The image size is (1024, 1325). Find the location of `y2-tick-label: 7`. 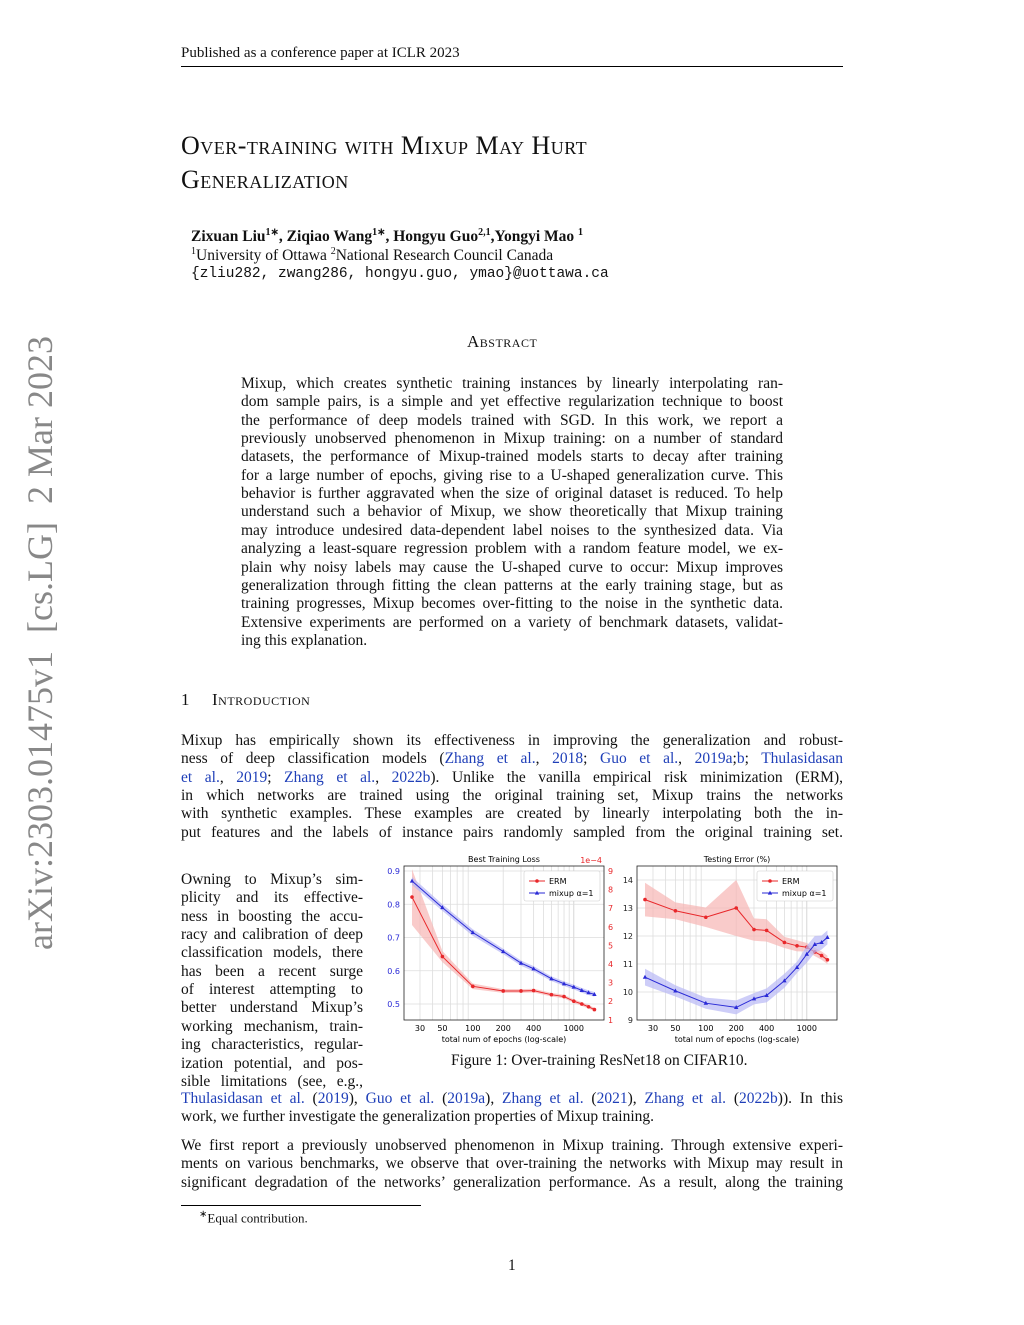

y2-tick-label: 7 is located at coordinates (610, 908).